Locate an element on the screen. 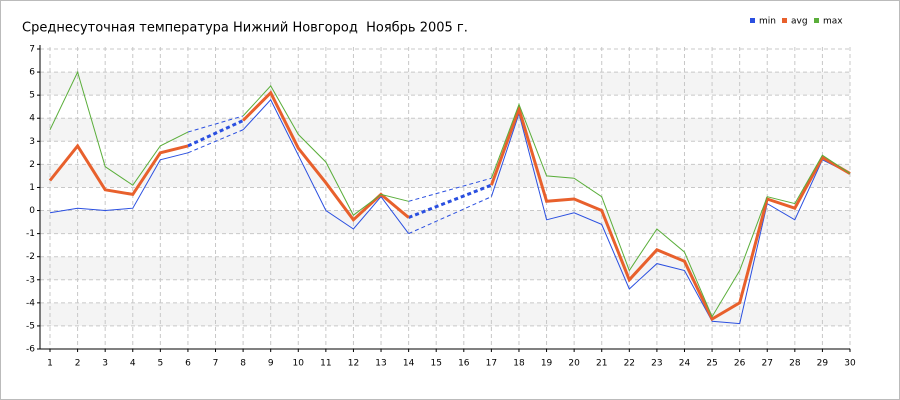 The height and width of the screenshot is (400, 900). x-tick-label: 3 is located at coordinates (105, 364).